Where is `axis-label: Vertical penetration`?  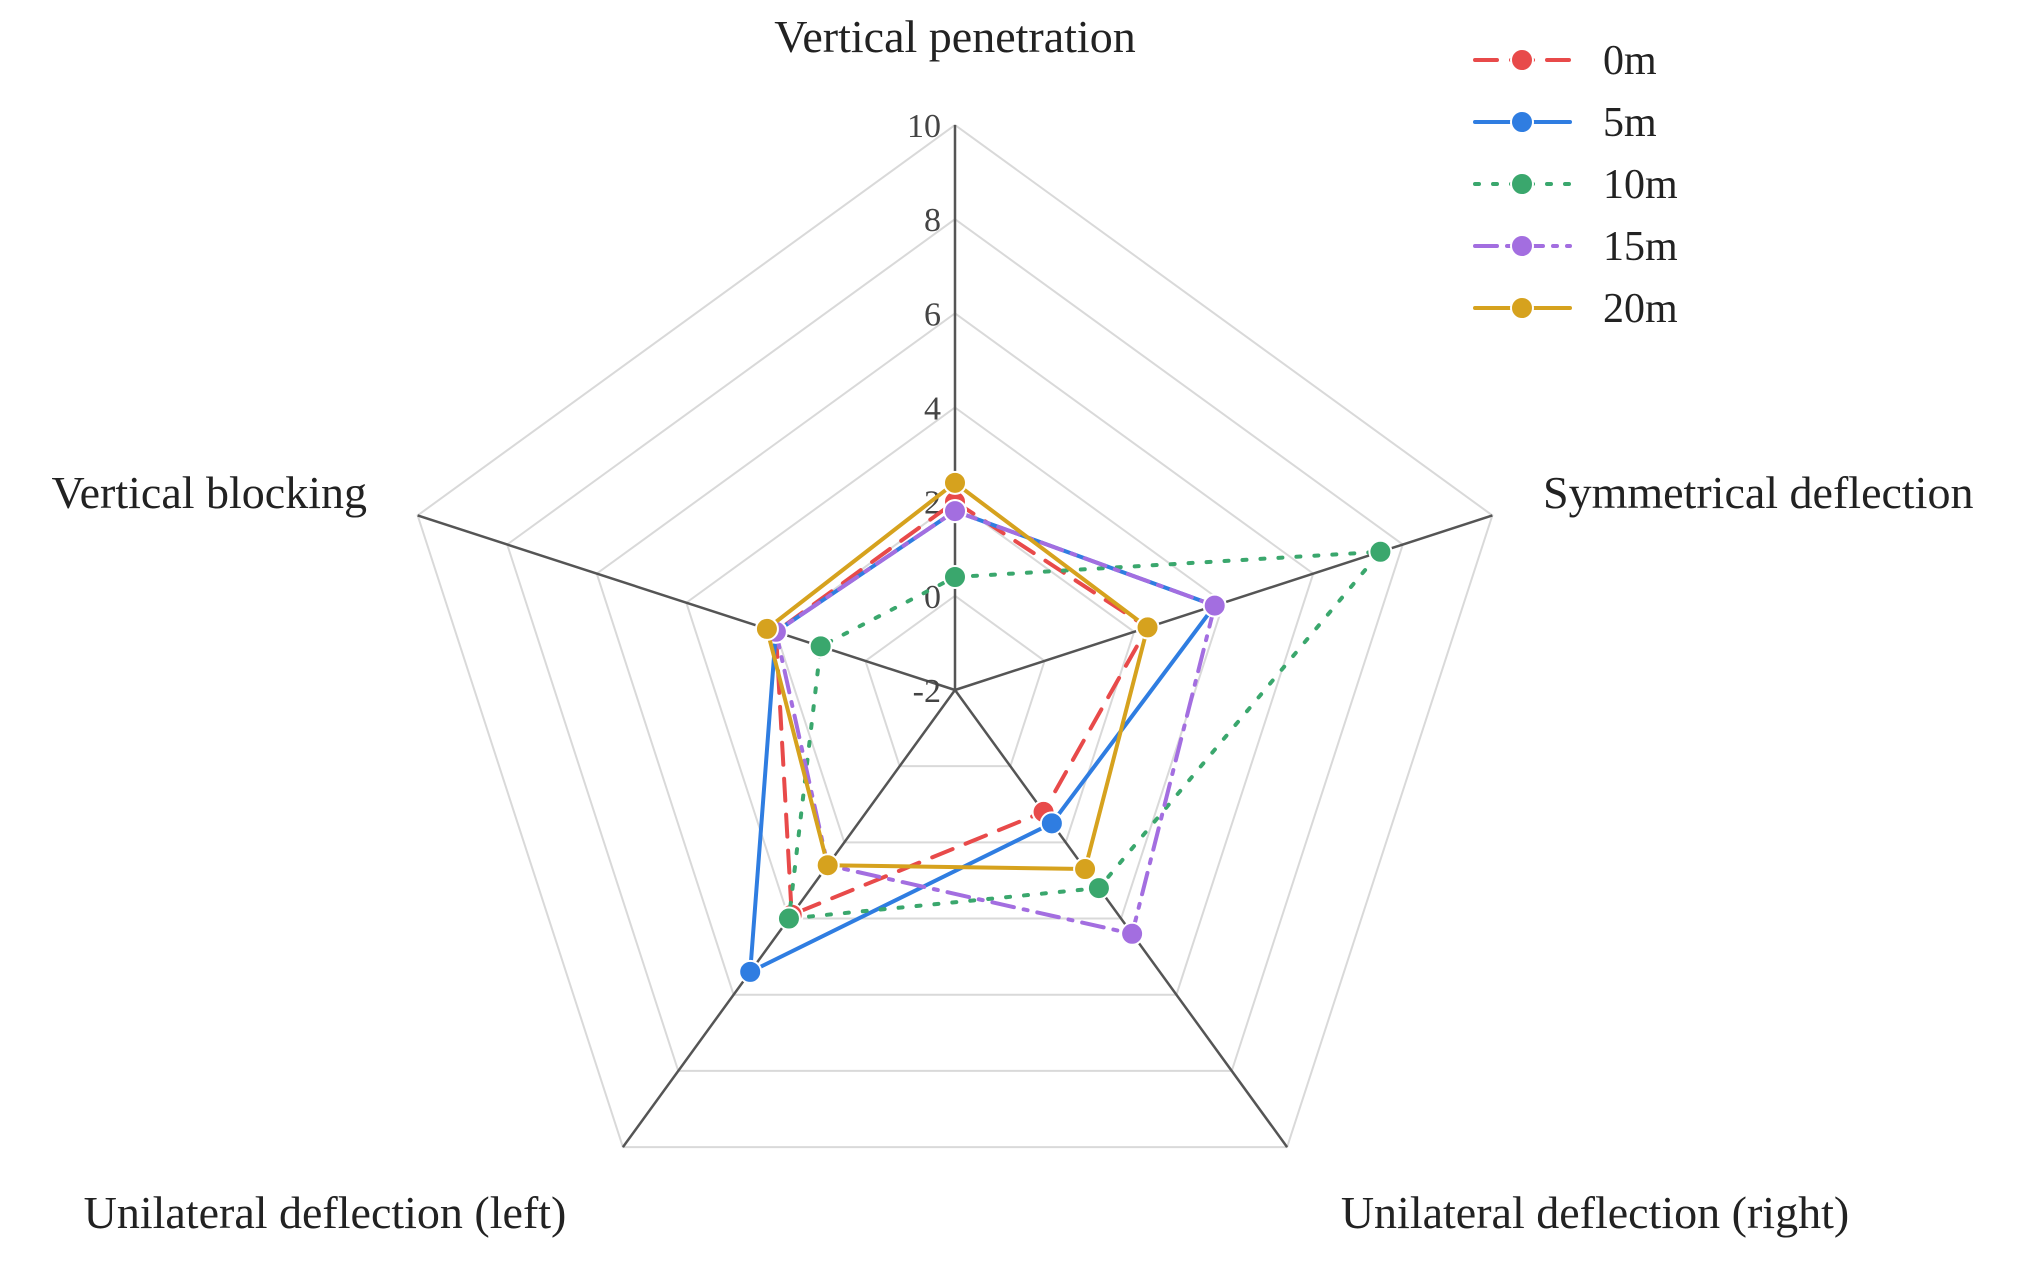 axis-label: Vertical penetration is located at coordinates (954, 36).